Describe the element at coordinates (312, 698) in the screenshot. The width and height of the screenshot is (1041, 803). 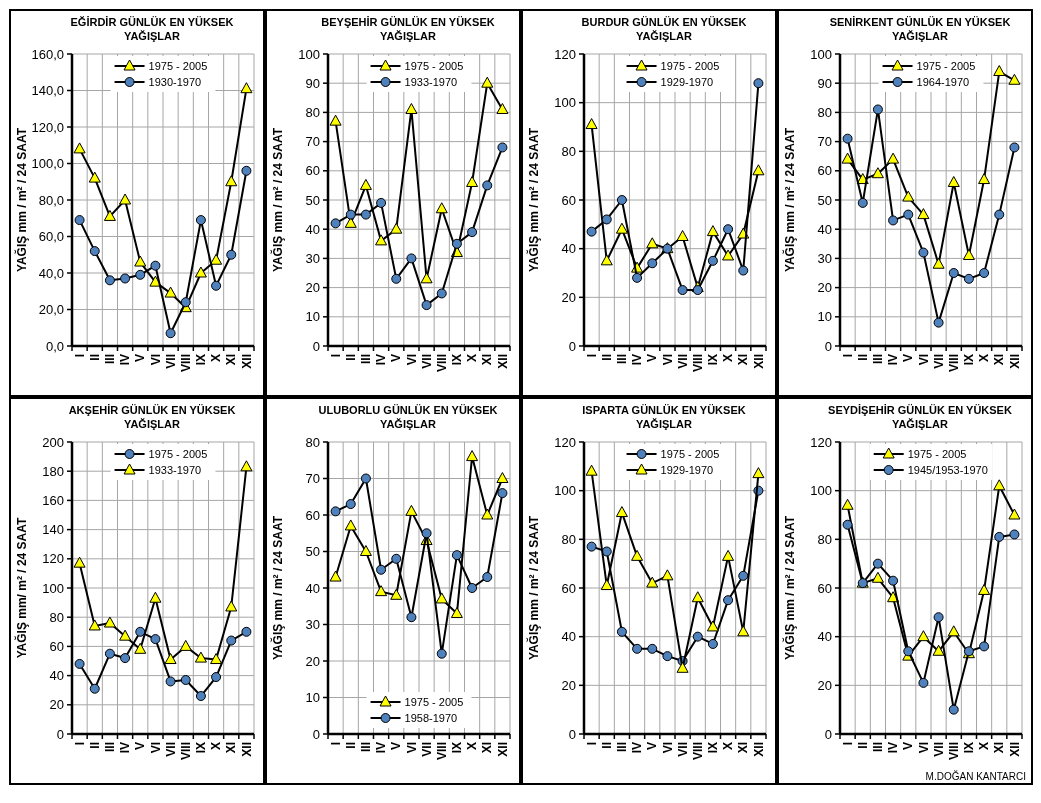
I see `y-tick-label: 10` at that location.